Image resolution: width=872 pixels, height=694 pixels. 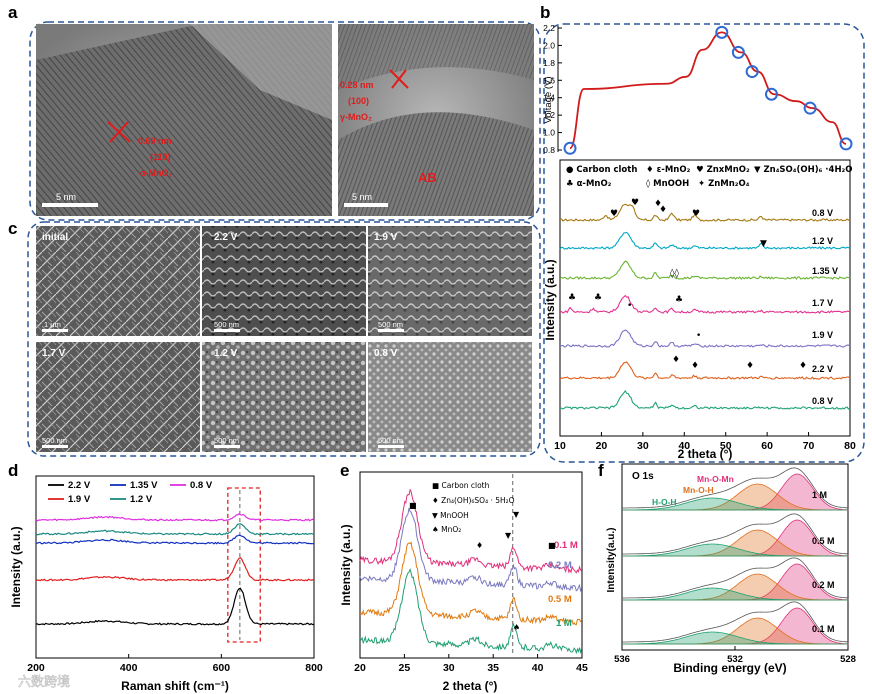 I want to click on xrd-x-tick-label: 80, so click(x=850, y=446).